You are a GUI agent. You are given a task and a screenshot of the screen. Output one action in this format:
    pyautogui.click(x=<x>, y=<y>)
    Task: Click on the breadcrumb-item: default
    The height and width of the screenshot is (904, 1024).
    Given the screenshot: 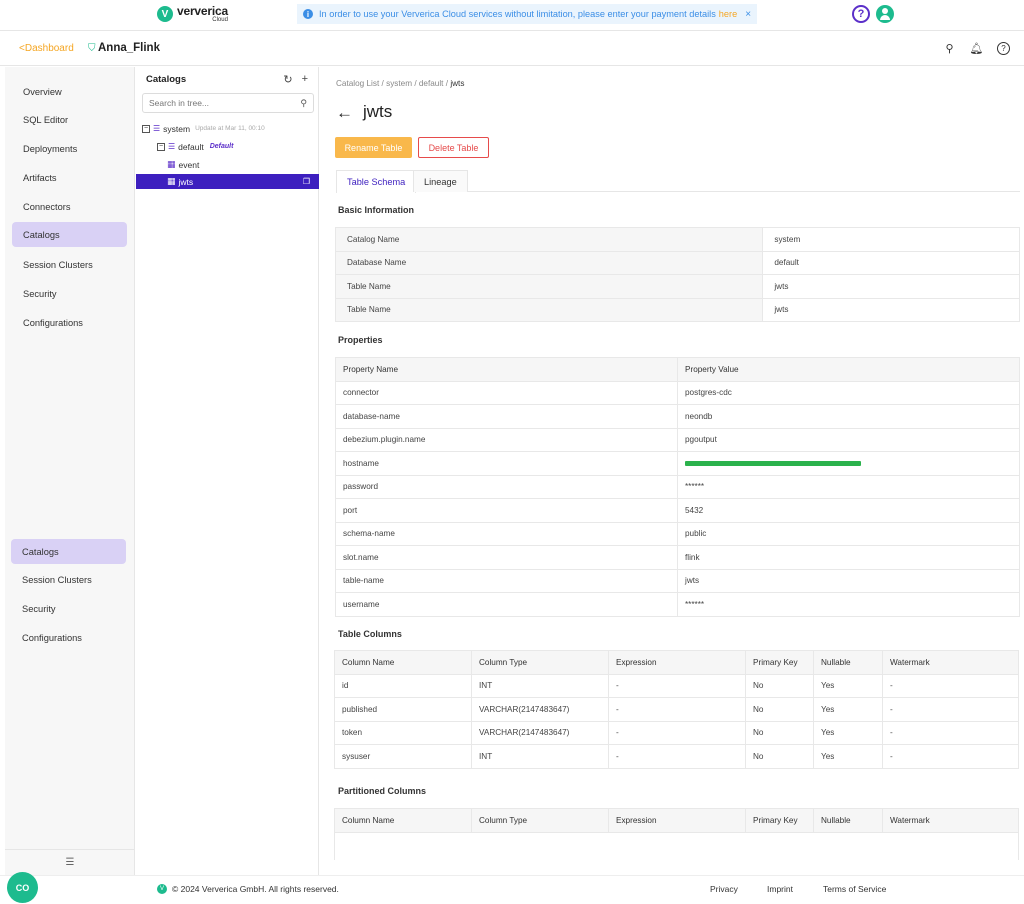 What is the action you would take?
    pyautogui.click(x=431, y=83)
    